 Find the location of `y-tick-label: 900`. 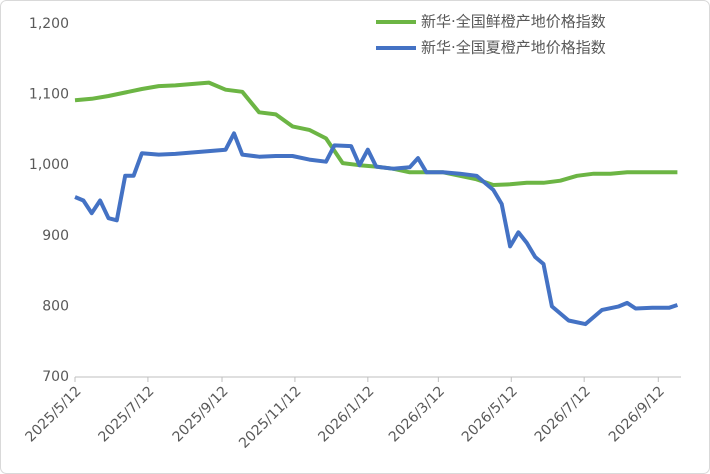

y-tick-label: 900 is located at coordinates (55, 236).